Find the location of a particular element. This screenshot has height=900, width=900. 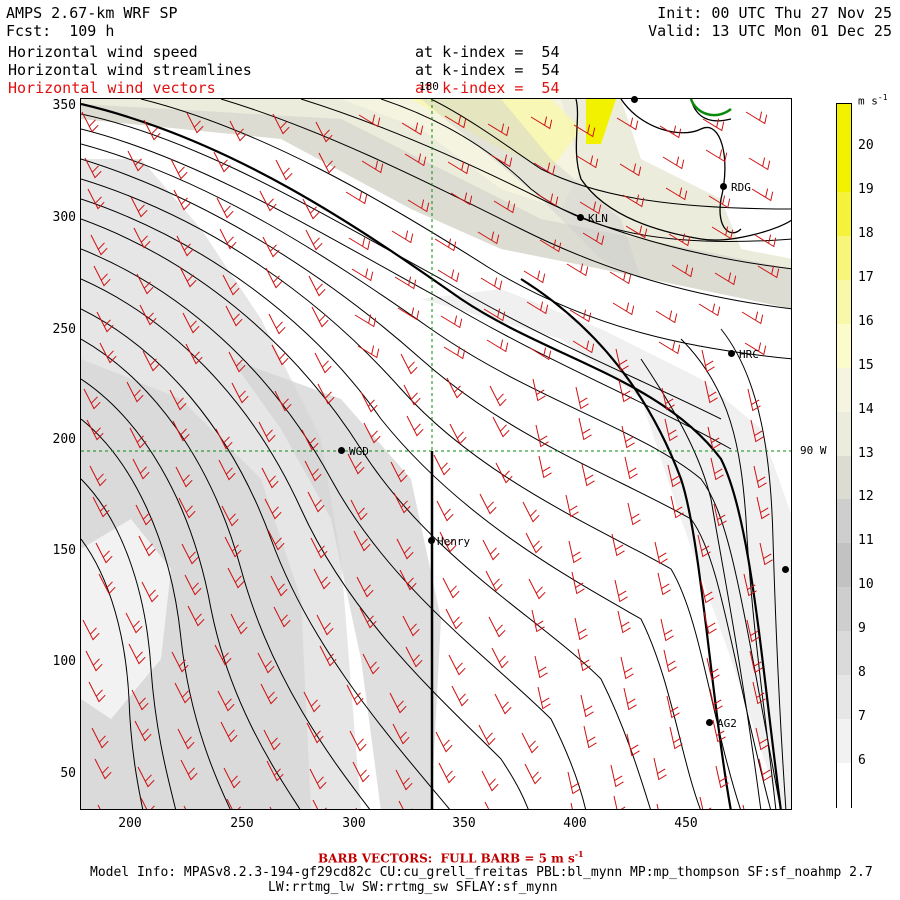

init-time: Init: 00 UTC Thu 27 Nov 25 is located at coordinates (774, 13).